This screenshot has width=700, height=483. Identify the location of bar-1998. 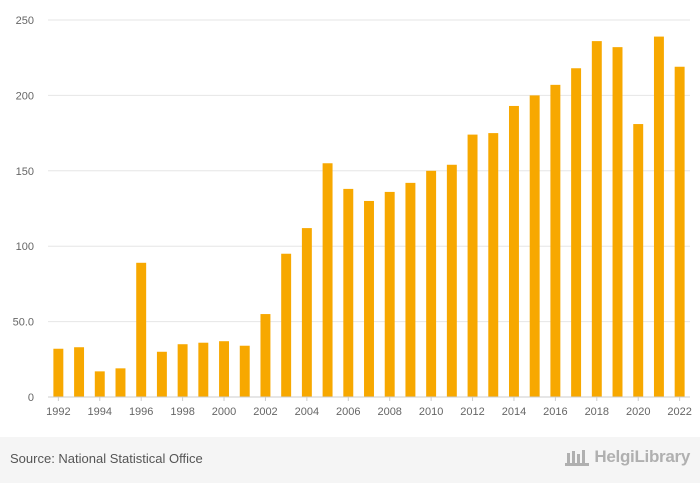
(182, 370).